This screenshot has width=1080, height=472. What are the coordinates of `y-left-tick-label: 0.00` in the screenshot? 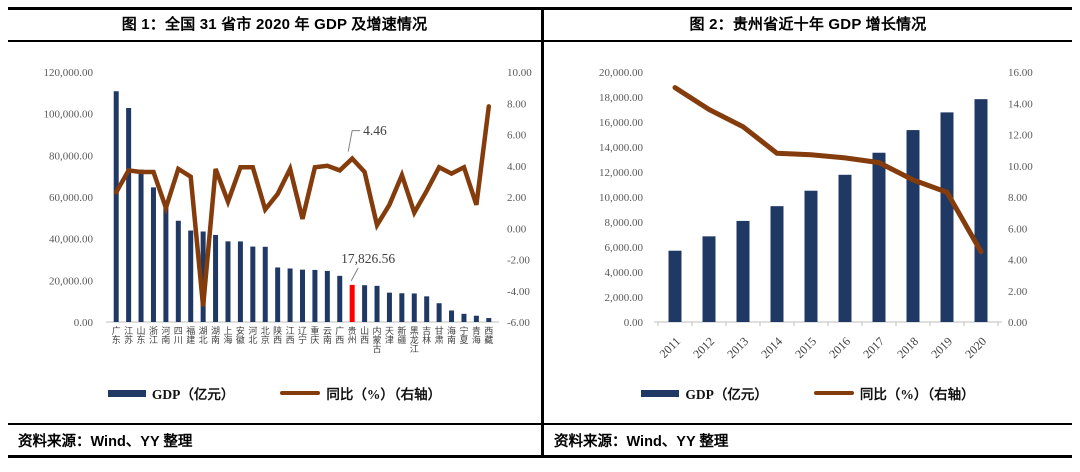 It's located at (84, 323).